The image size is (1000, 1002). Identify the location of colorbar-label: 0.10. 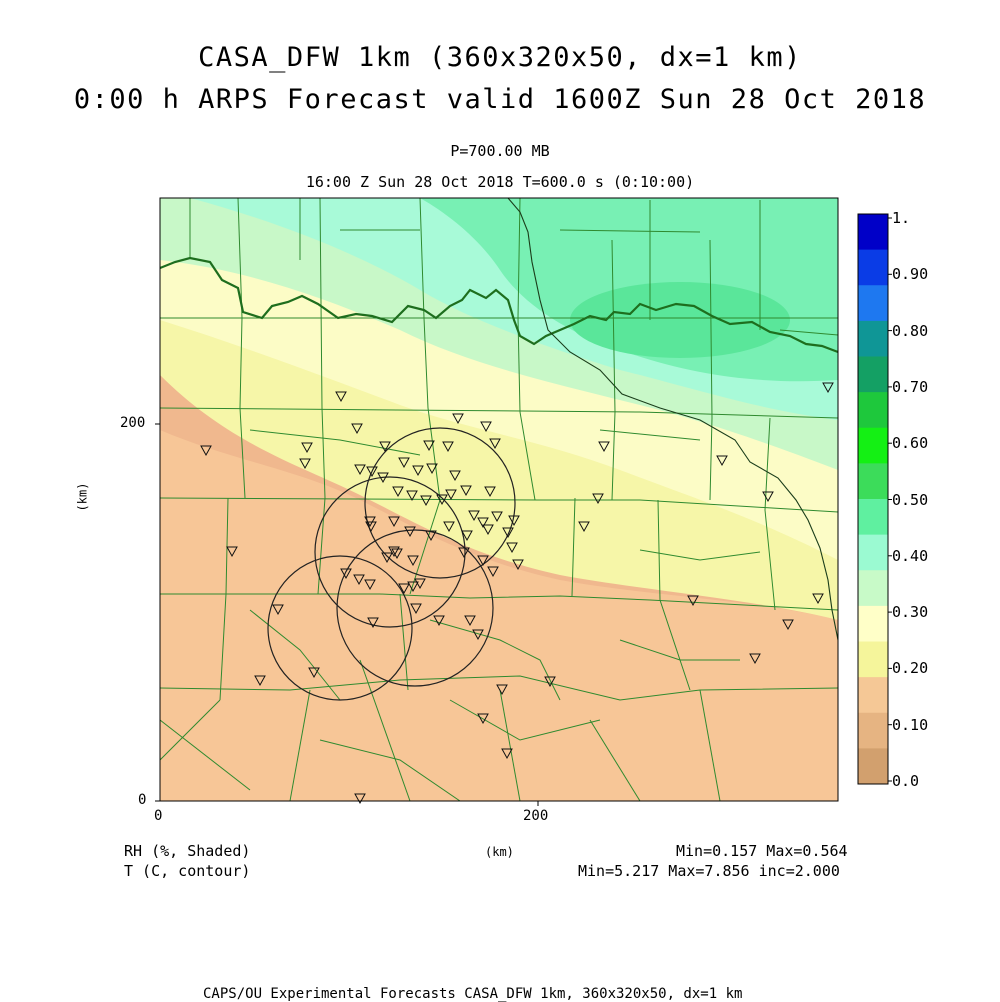
(910, 724).